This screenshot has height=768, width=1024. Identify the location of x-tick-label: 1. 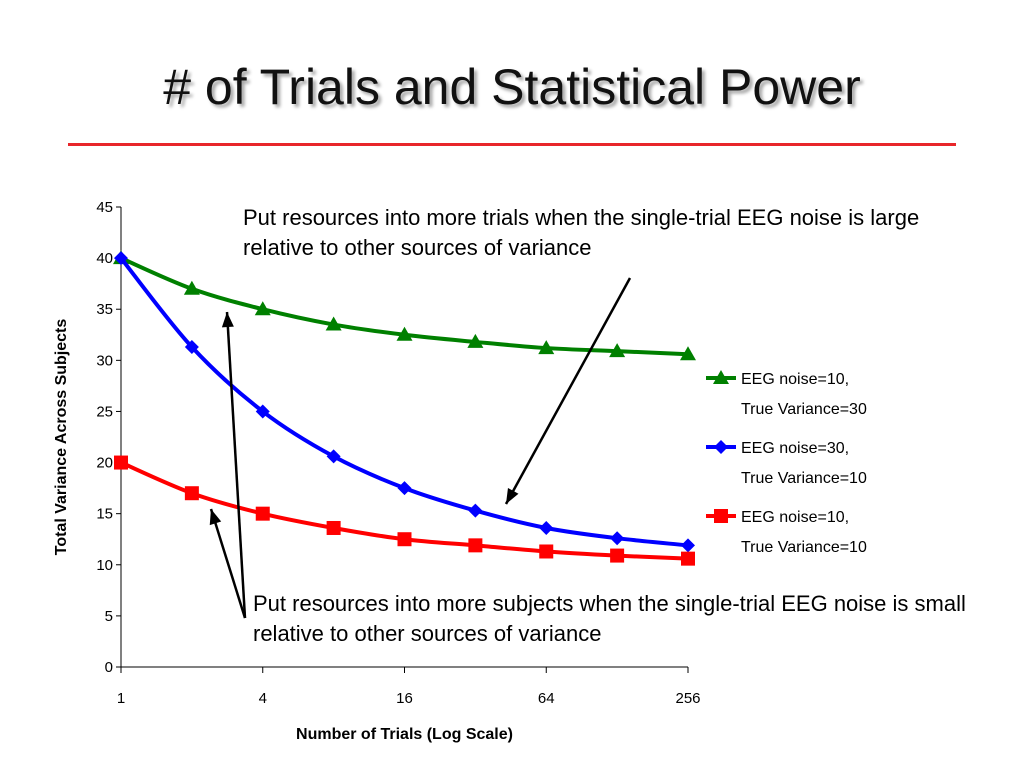
(121, 698).